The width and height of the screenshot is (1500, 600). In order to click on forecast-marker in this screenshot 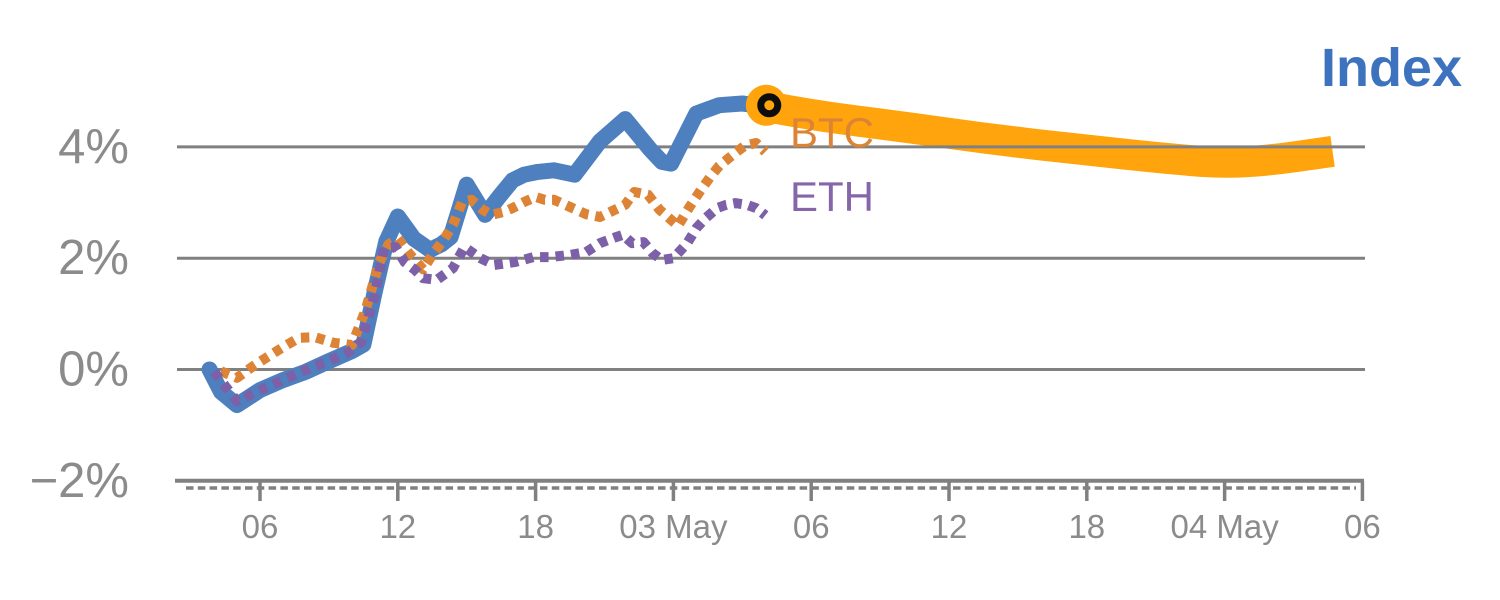, I will do `click(766, 105)`.